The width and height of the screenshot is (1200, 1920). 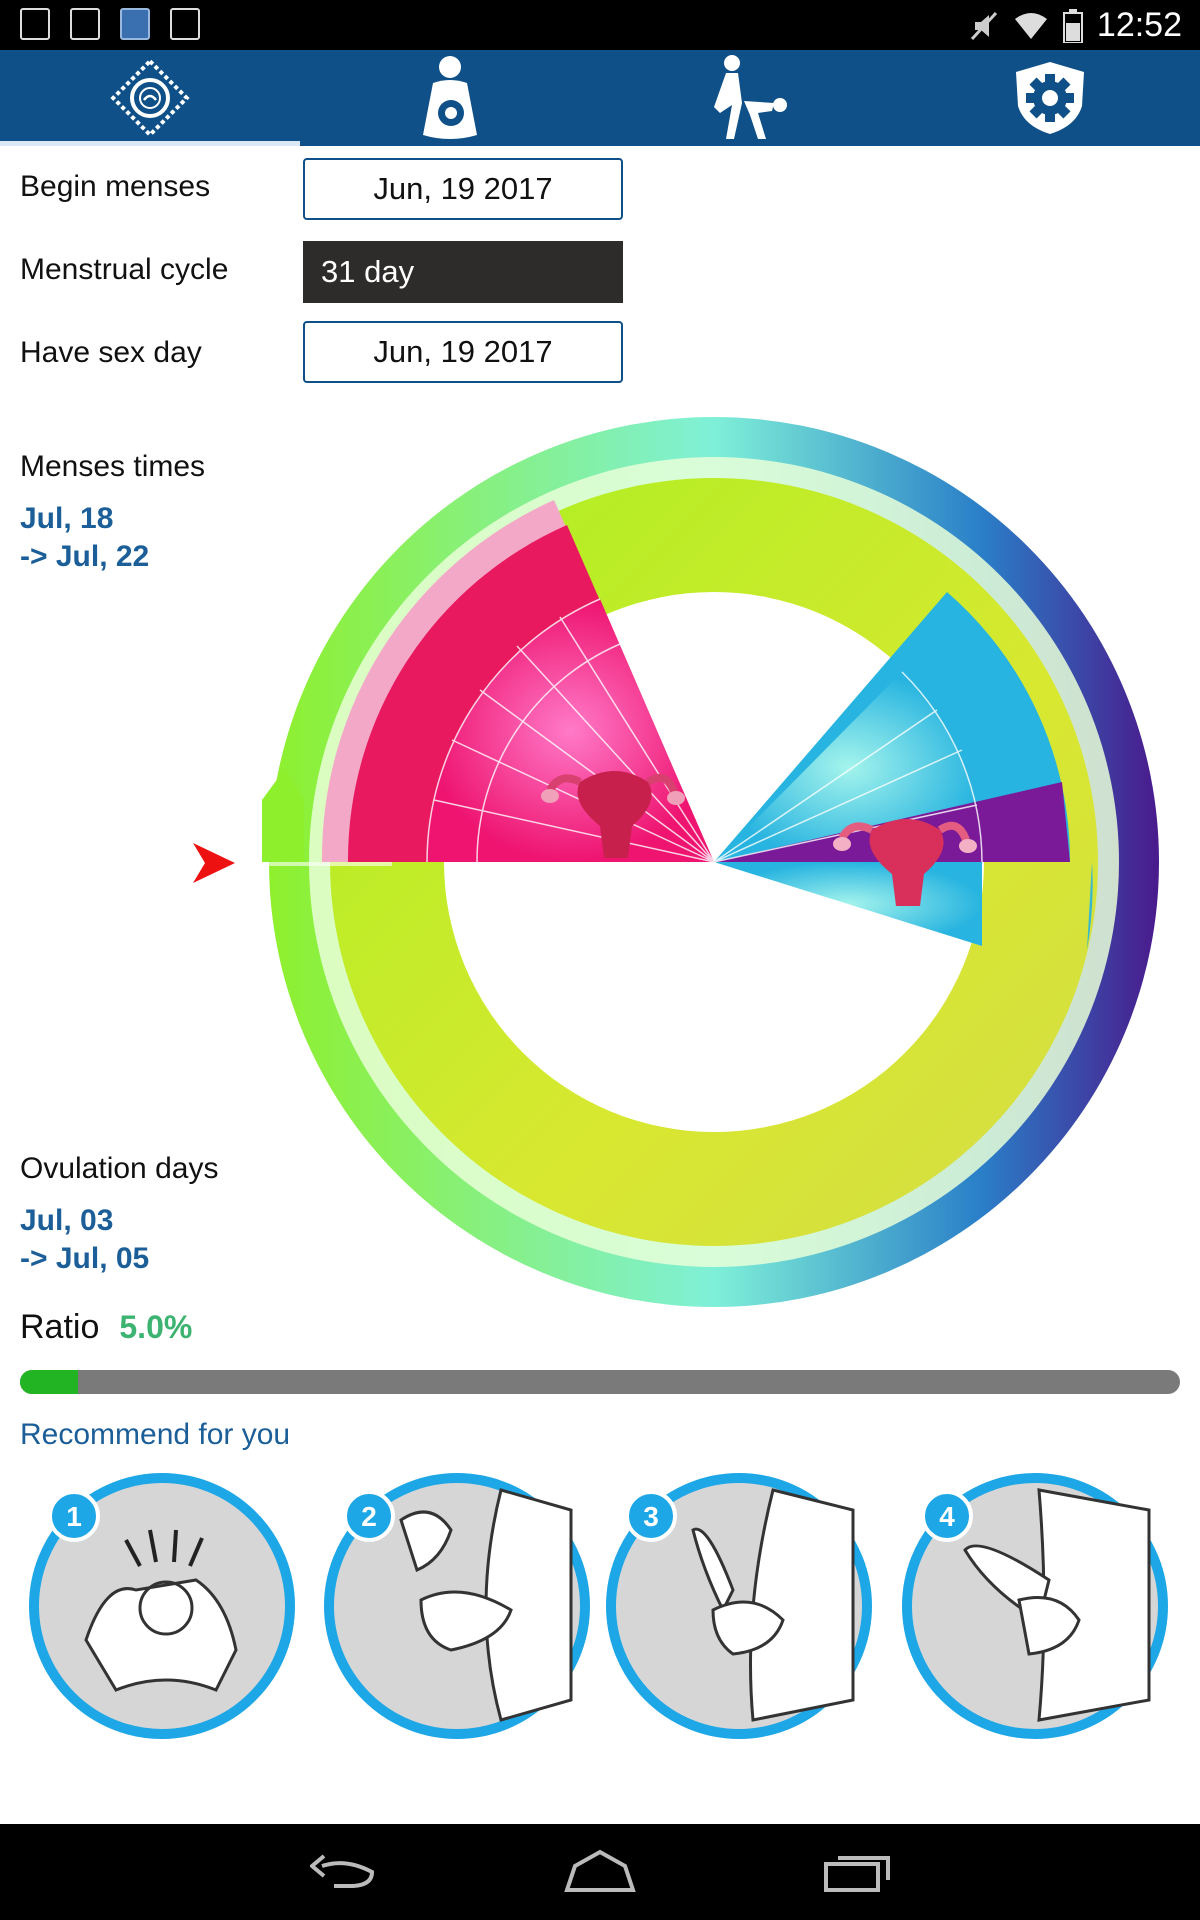 What do you see at coordinates (214, 863) in the screenshot?
I see `pointer-arrow-icon` at bounding box center [214, 863].